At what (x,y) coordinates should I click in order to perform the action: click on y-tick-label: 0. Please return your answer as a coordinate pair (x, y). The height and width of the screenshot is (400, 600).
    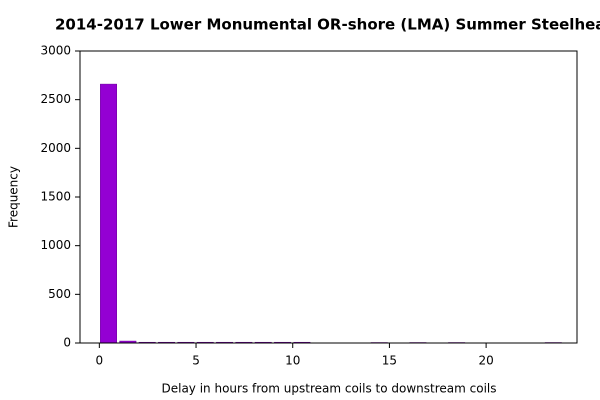
    Looking at the image, I should click on (67, 343).